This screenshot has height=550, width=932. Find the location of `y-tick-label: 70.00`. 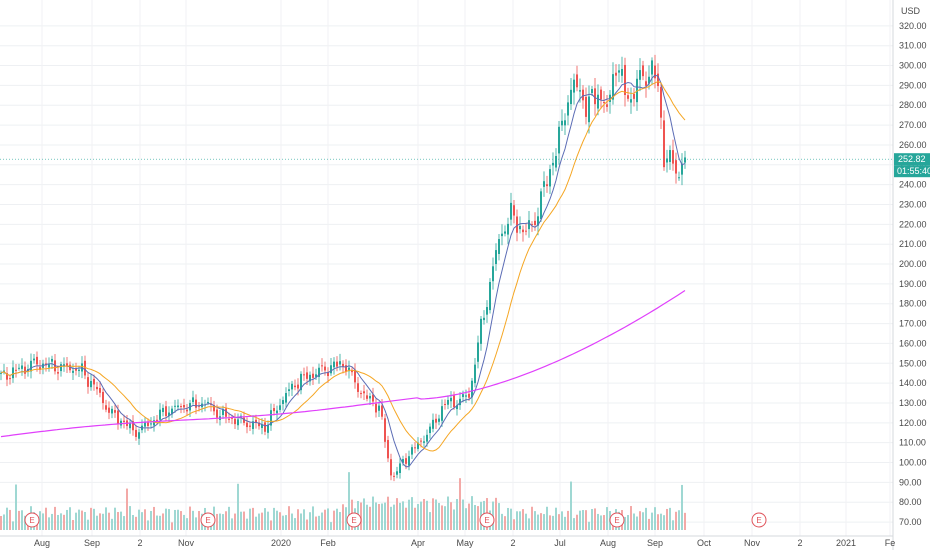

y-tick-label: 70.00 is located at coordinates (910, 522).